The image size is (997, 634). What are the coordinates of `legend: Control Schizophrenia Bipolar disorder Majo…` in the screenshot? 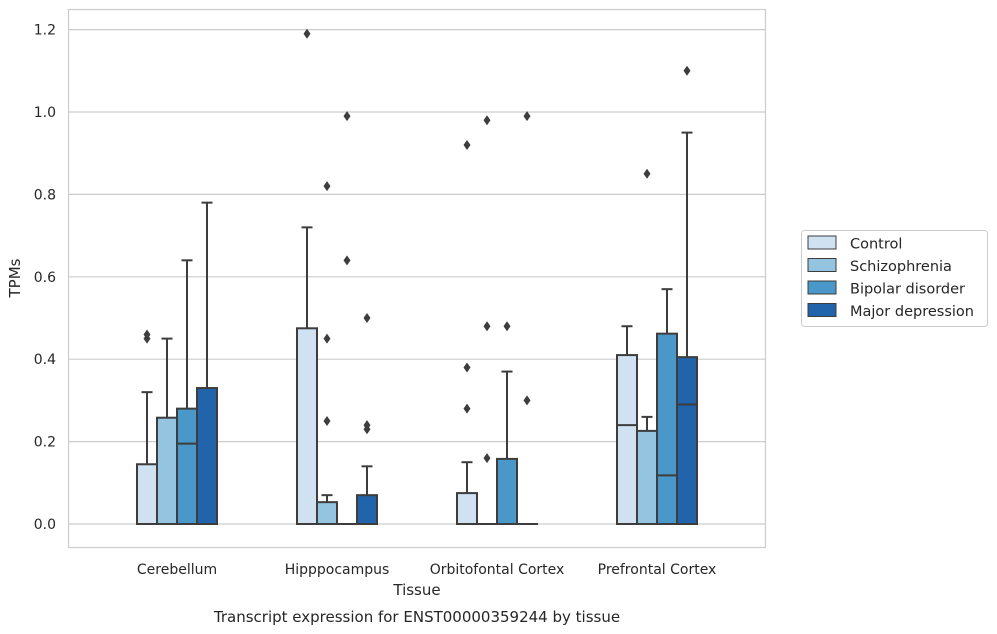 It's located at (894, 278).